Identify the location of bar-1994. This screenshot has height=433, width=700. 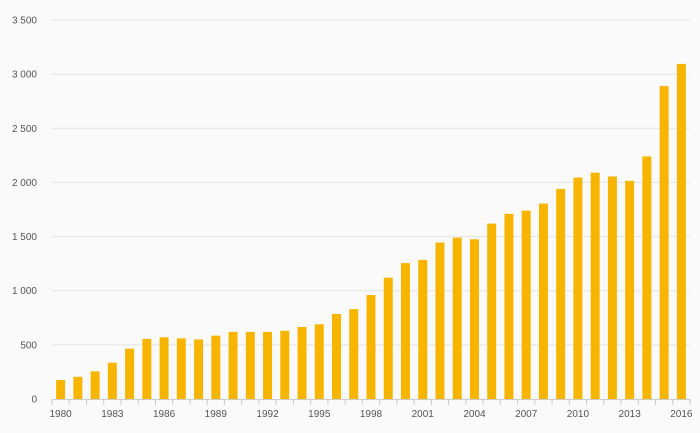
(302, 362).